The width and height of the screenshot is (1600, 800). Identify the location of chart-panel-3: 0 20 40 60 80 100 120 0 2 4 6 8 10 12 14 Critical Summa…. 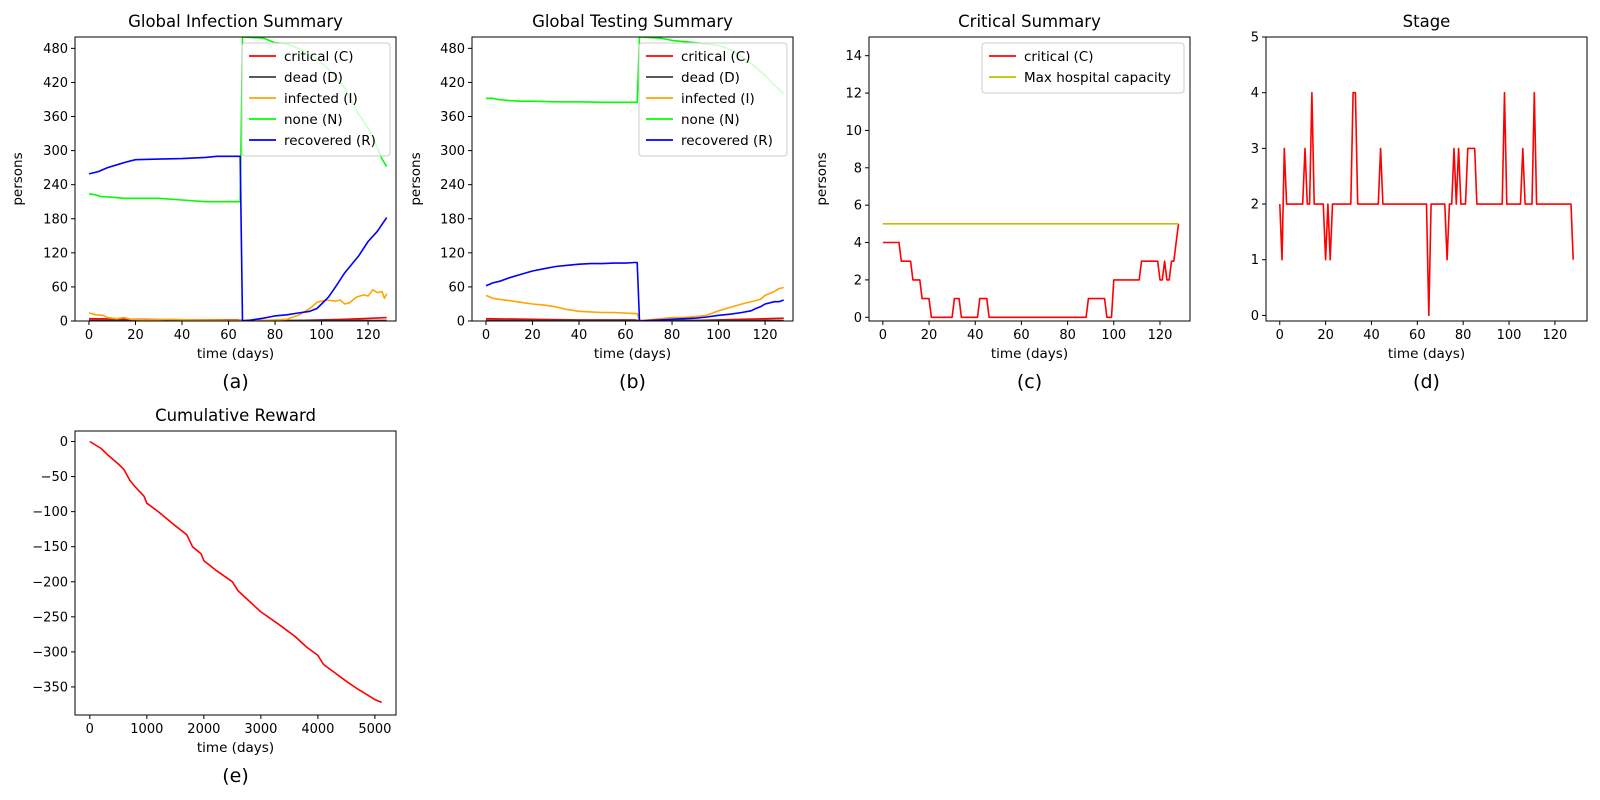
(1002, 202).